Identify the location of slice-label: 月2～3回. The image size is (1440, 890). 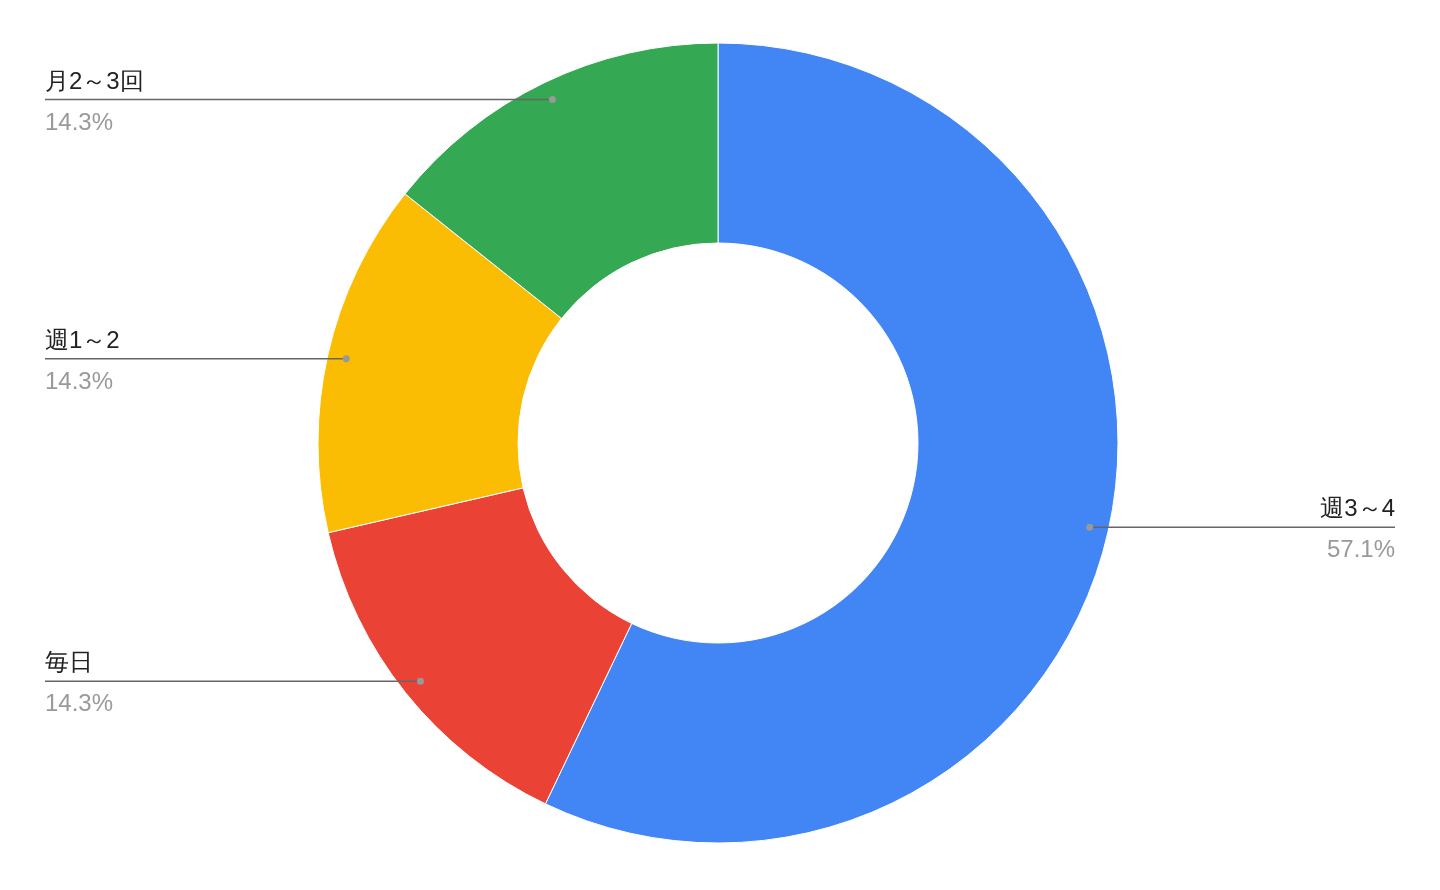
(94, 80).